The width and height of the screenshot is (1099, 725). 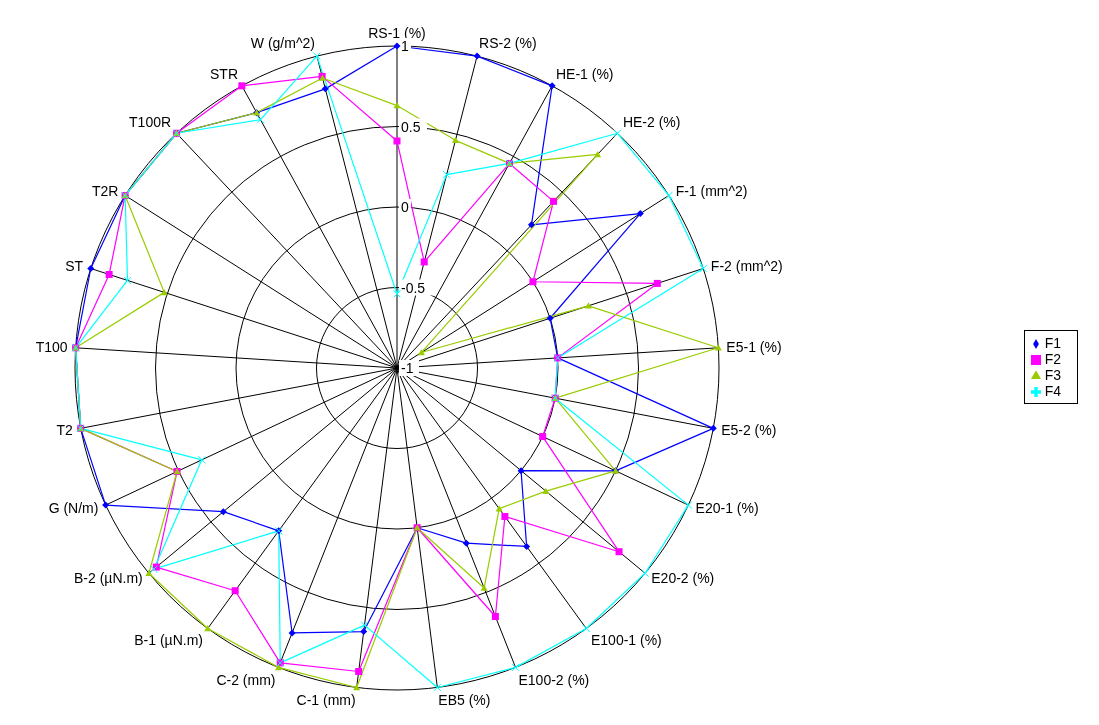 What do you see at coordinates (411, 126) in the screenshot?
I see `y-tick-label: 0.5` at bounding box center [411, 126].